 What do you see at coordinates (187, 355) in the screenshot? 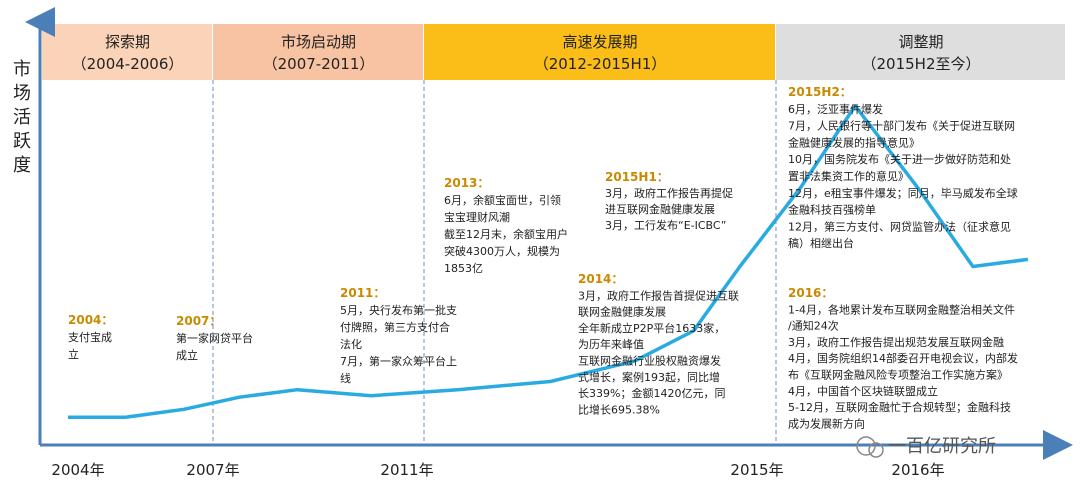
I see `annotation-line: 成立` at bounding box center [187, 355].